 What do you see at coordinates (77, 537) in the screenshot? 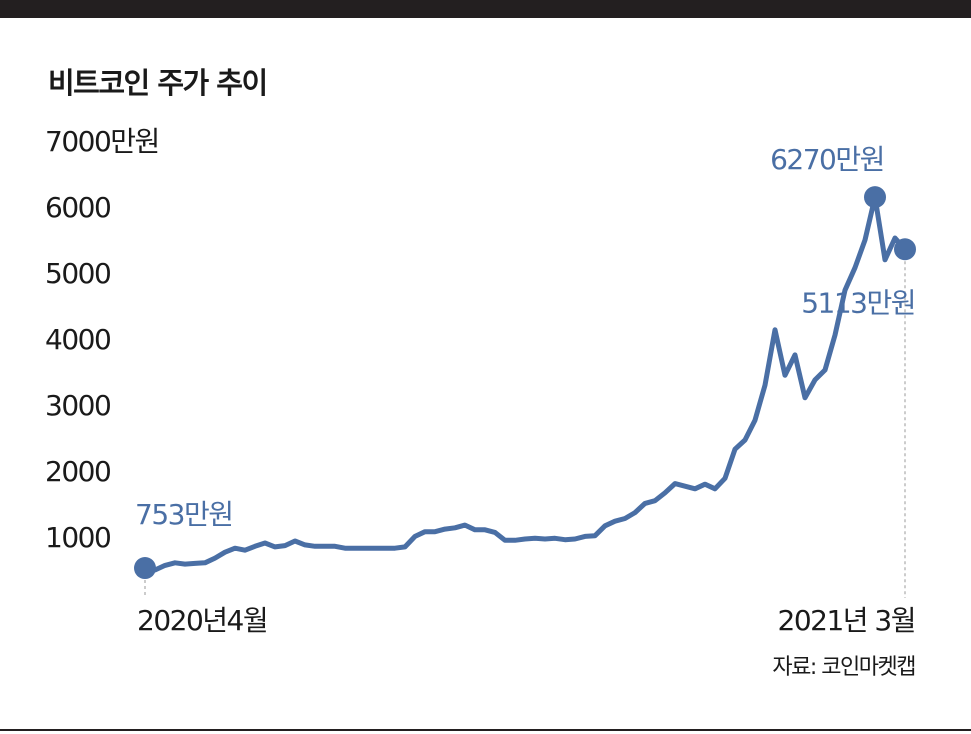
I see `y-tick-label: 1000` at bounding box center [77, 537].